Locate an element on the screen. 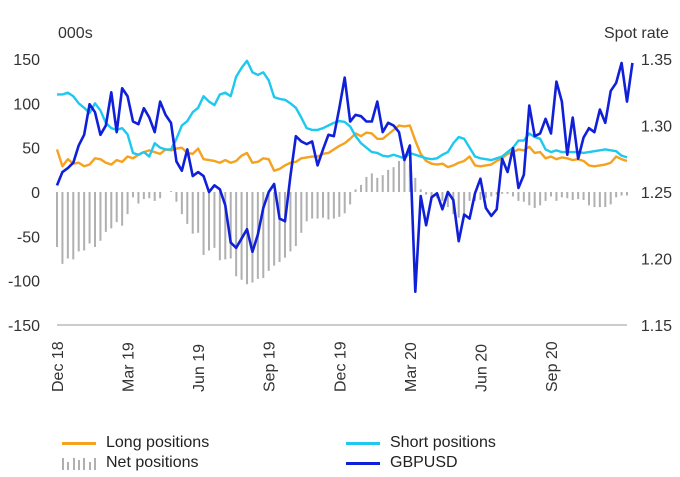  left-axis-ticks: 150 100 50 0 -50 -100 -150 is located at coordinates (24, 193).